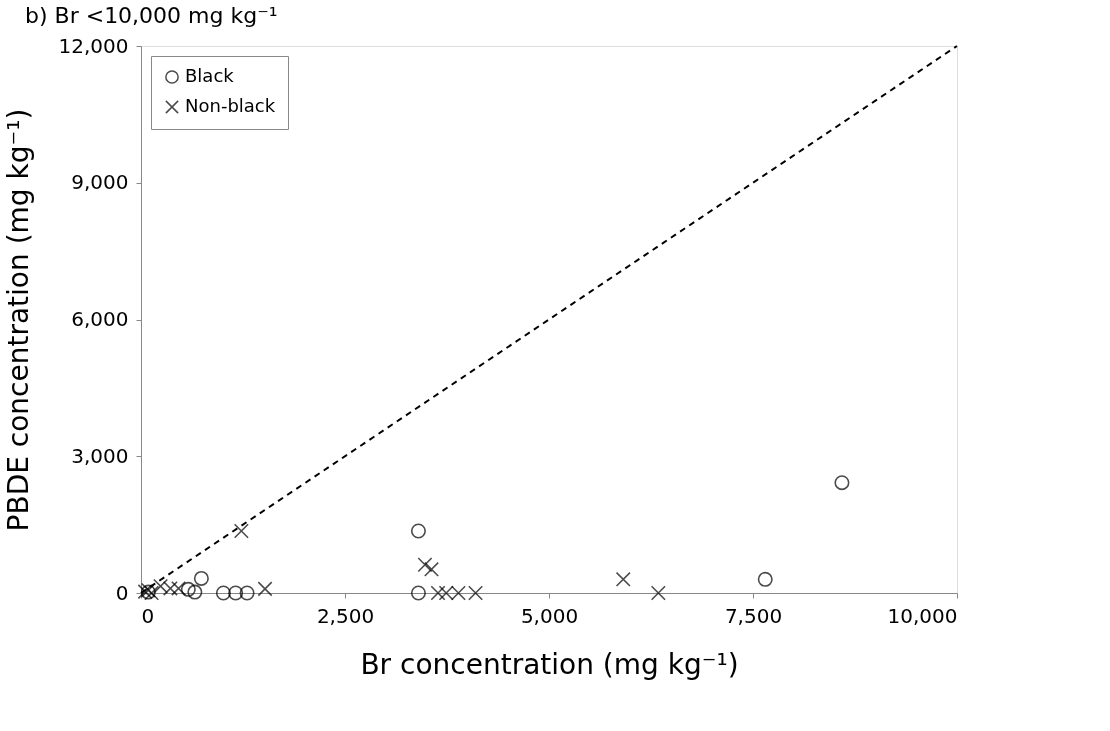 The image size is (1110, 731). I want to click on y-tick-label: 9,000, so click(100, 182).